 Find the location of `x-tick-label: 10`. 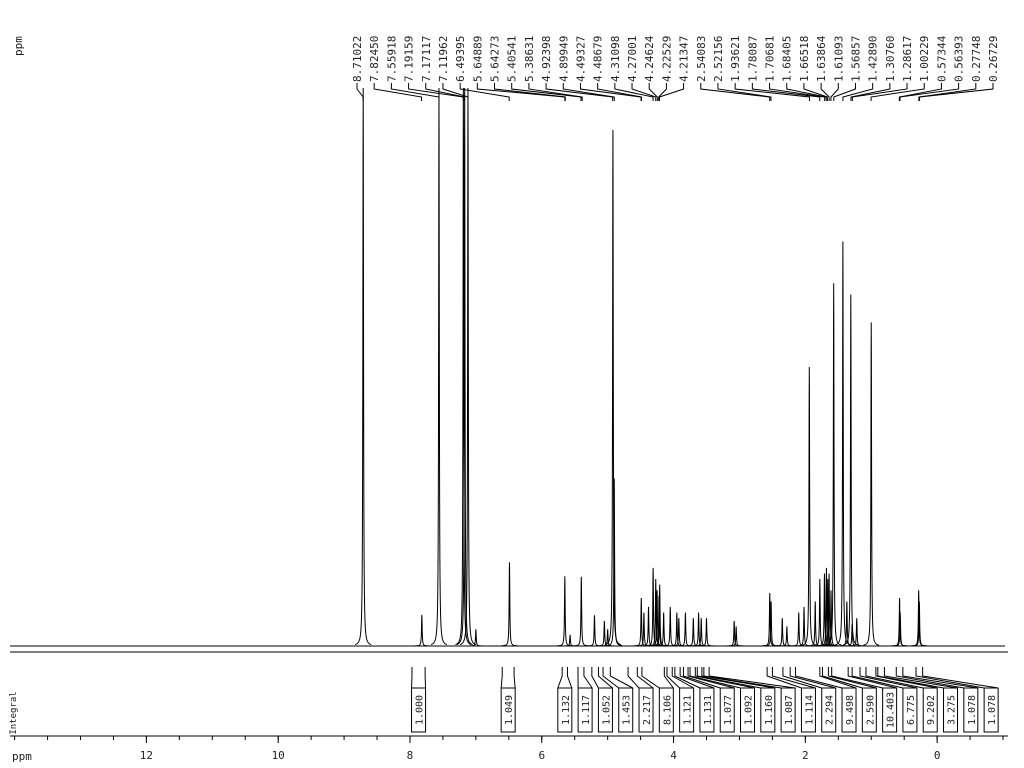

x-tick-label: 10 is located at coordinates (278, 755).